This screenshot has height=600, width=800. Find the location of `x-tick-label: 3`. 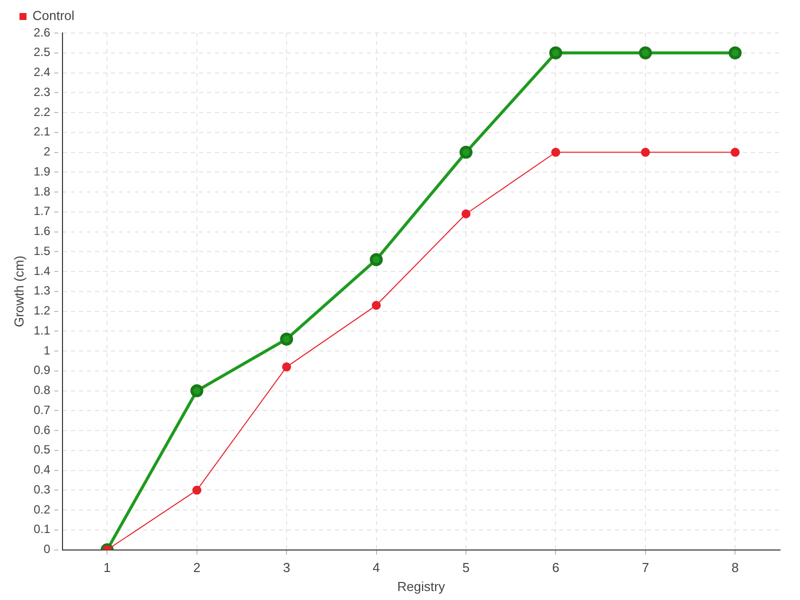

x-tick-label: 3 is located at coordinates (286, 568).